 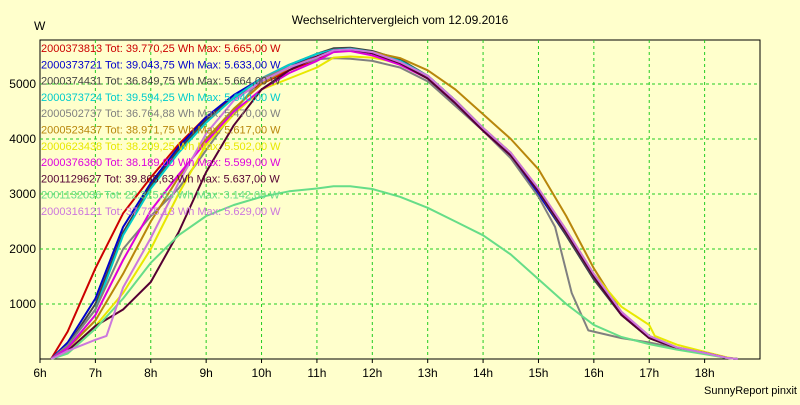 What do you see at coordinates (150, 373) in the screenshot?
I see `x-tick-label: 8h` at bounding box center [150, 373].